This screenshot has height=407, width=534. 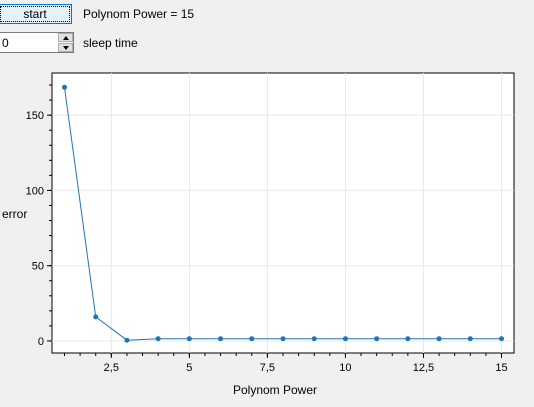 I want to click on arrow-down-icon, so click(x=66, y=48).